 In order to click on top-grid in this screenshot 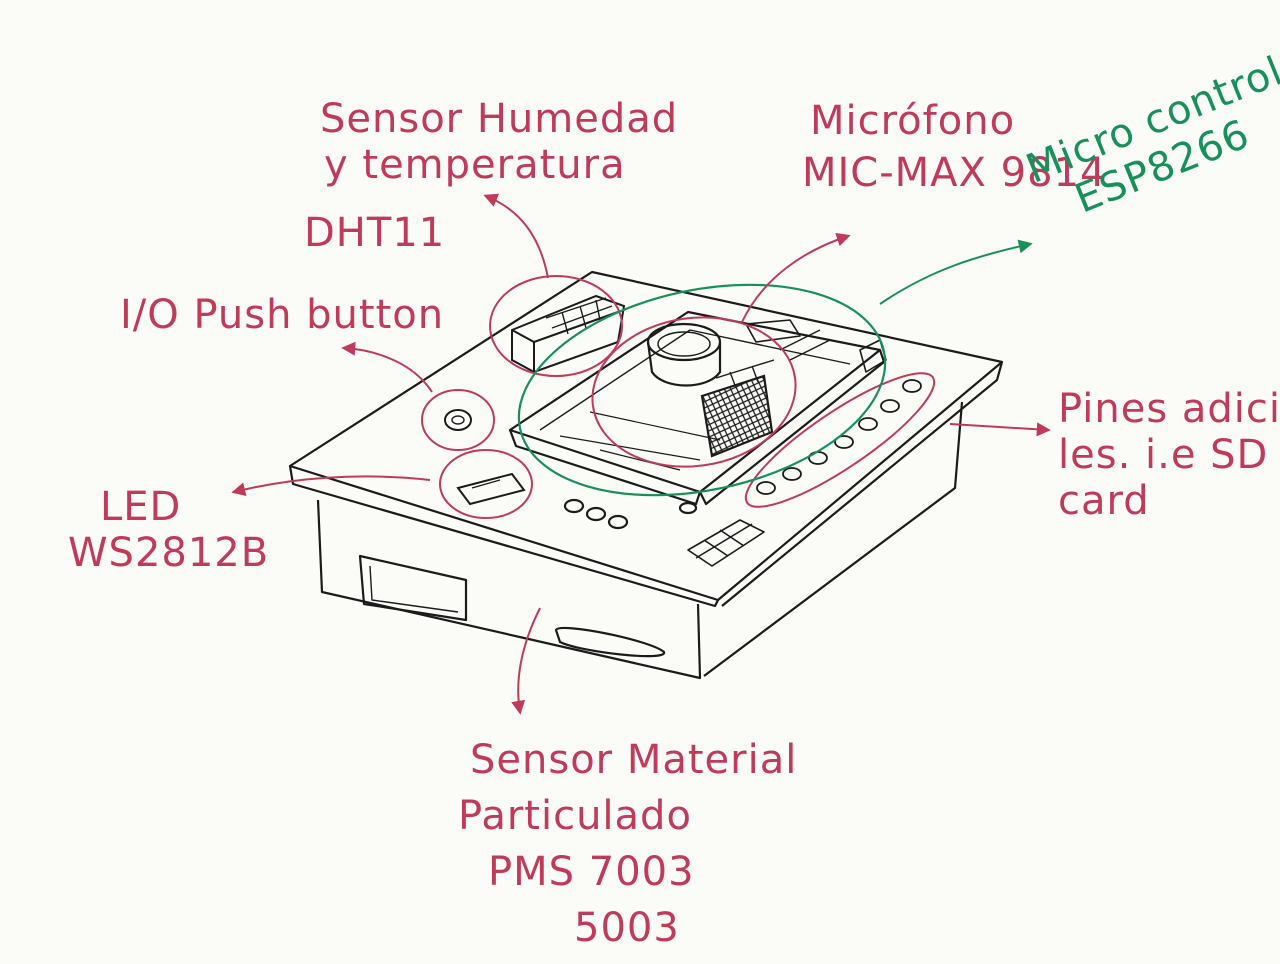, I will do `click(726, 543)`.